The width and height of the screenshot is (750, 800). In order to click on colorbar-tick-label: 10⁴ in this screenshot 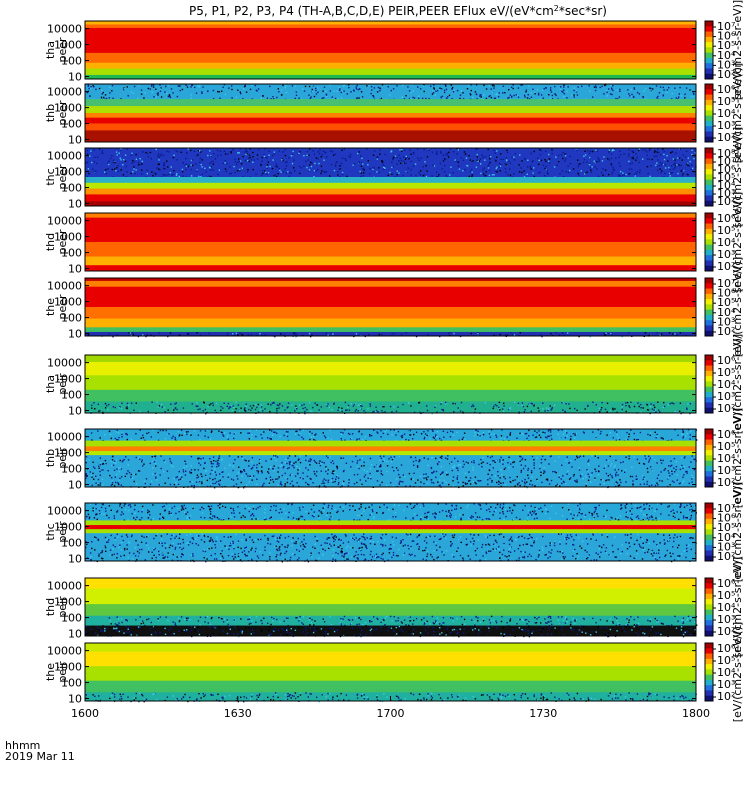, I will do `click(726, 113)`.